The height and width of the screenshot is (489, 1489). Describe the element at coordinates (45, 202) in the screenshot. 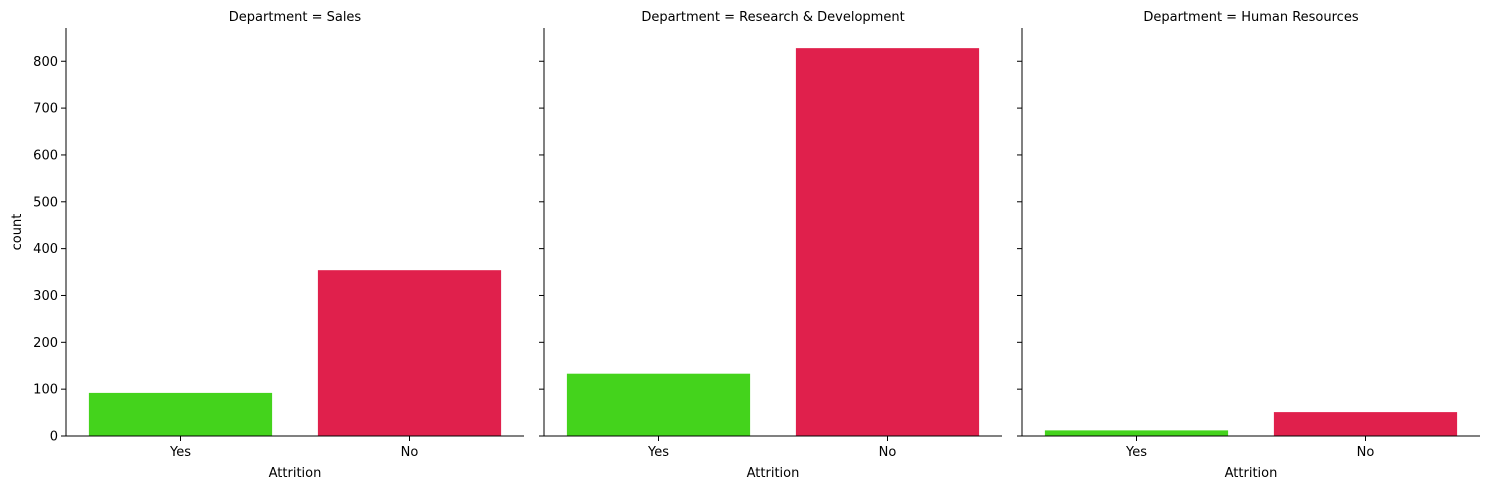

I see `y-tick-label: 500` at that location.